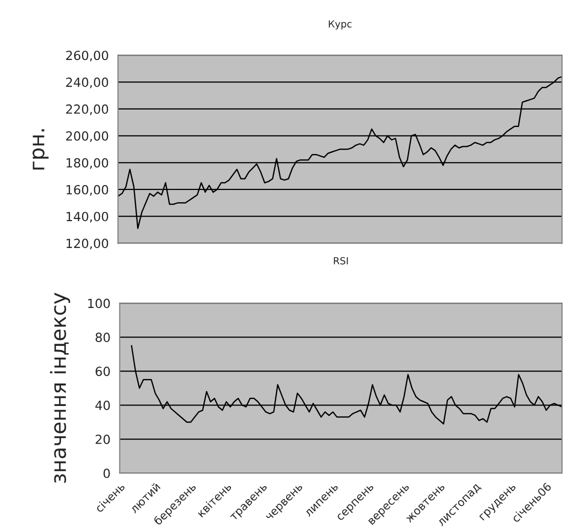 The height and width of the screenshot is (531, 570). I want to click on y-tick-label: 240,00, so click(87, 83).